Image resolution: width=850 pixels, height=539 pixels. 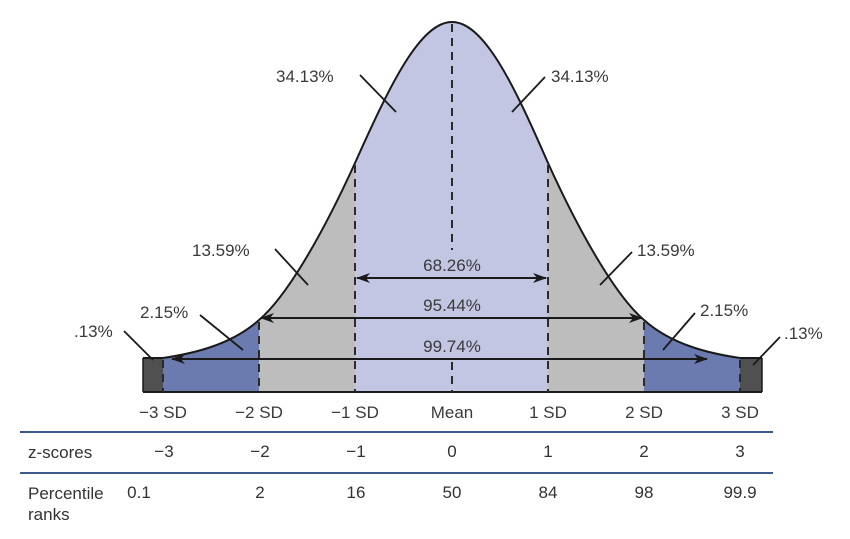 What do you see at coordinates (307, 277) in the screenshot?
I see `region-left-mid` at bounding box center [307, 277].